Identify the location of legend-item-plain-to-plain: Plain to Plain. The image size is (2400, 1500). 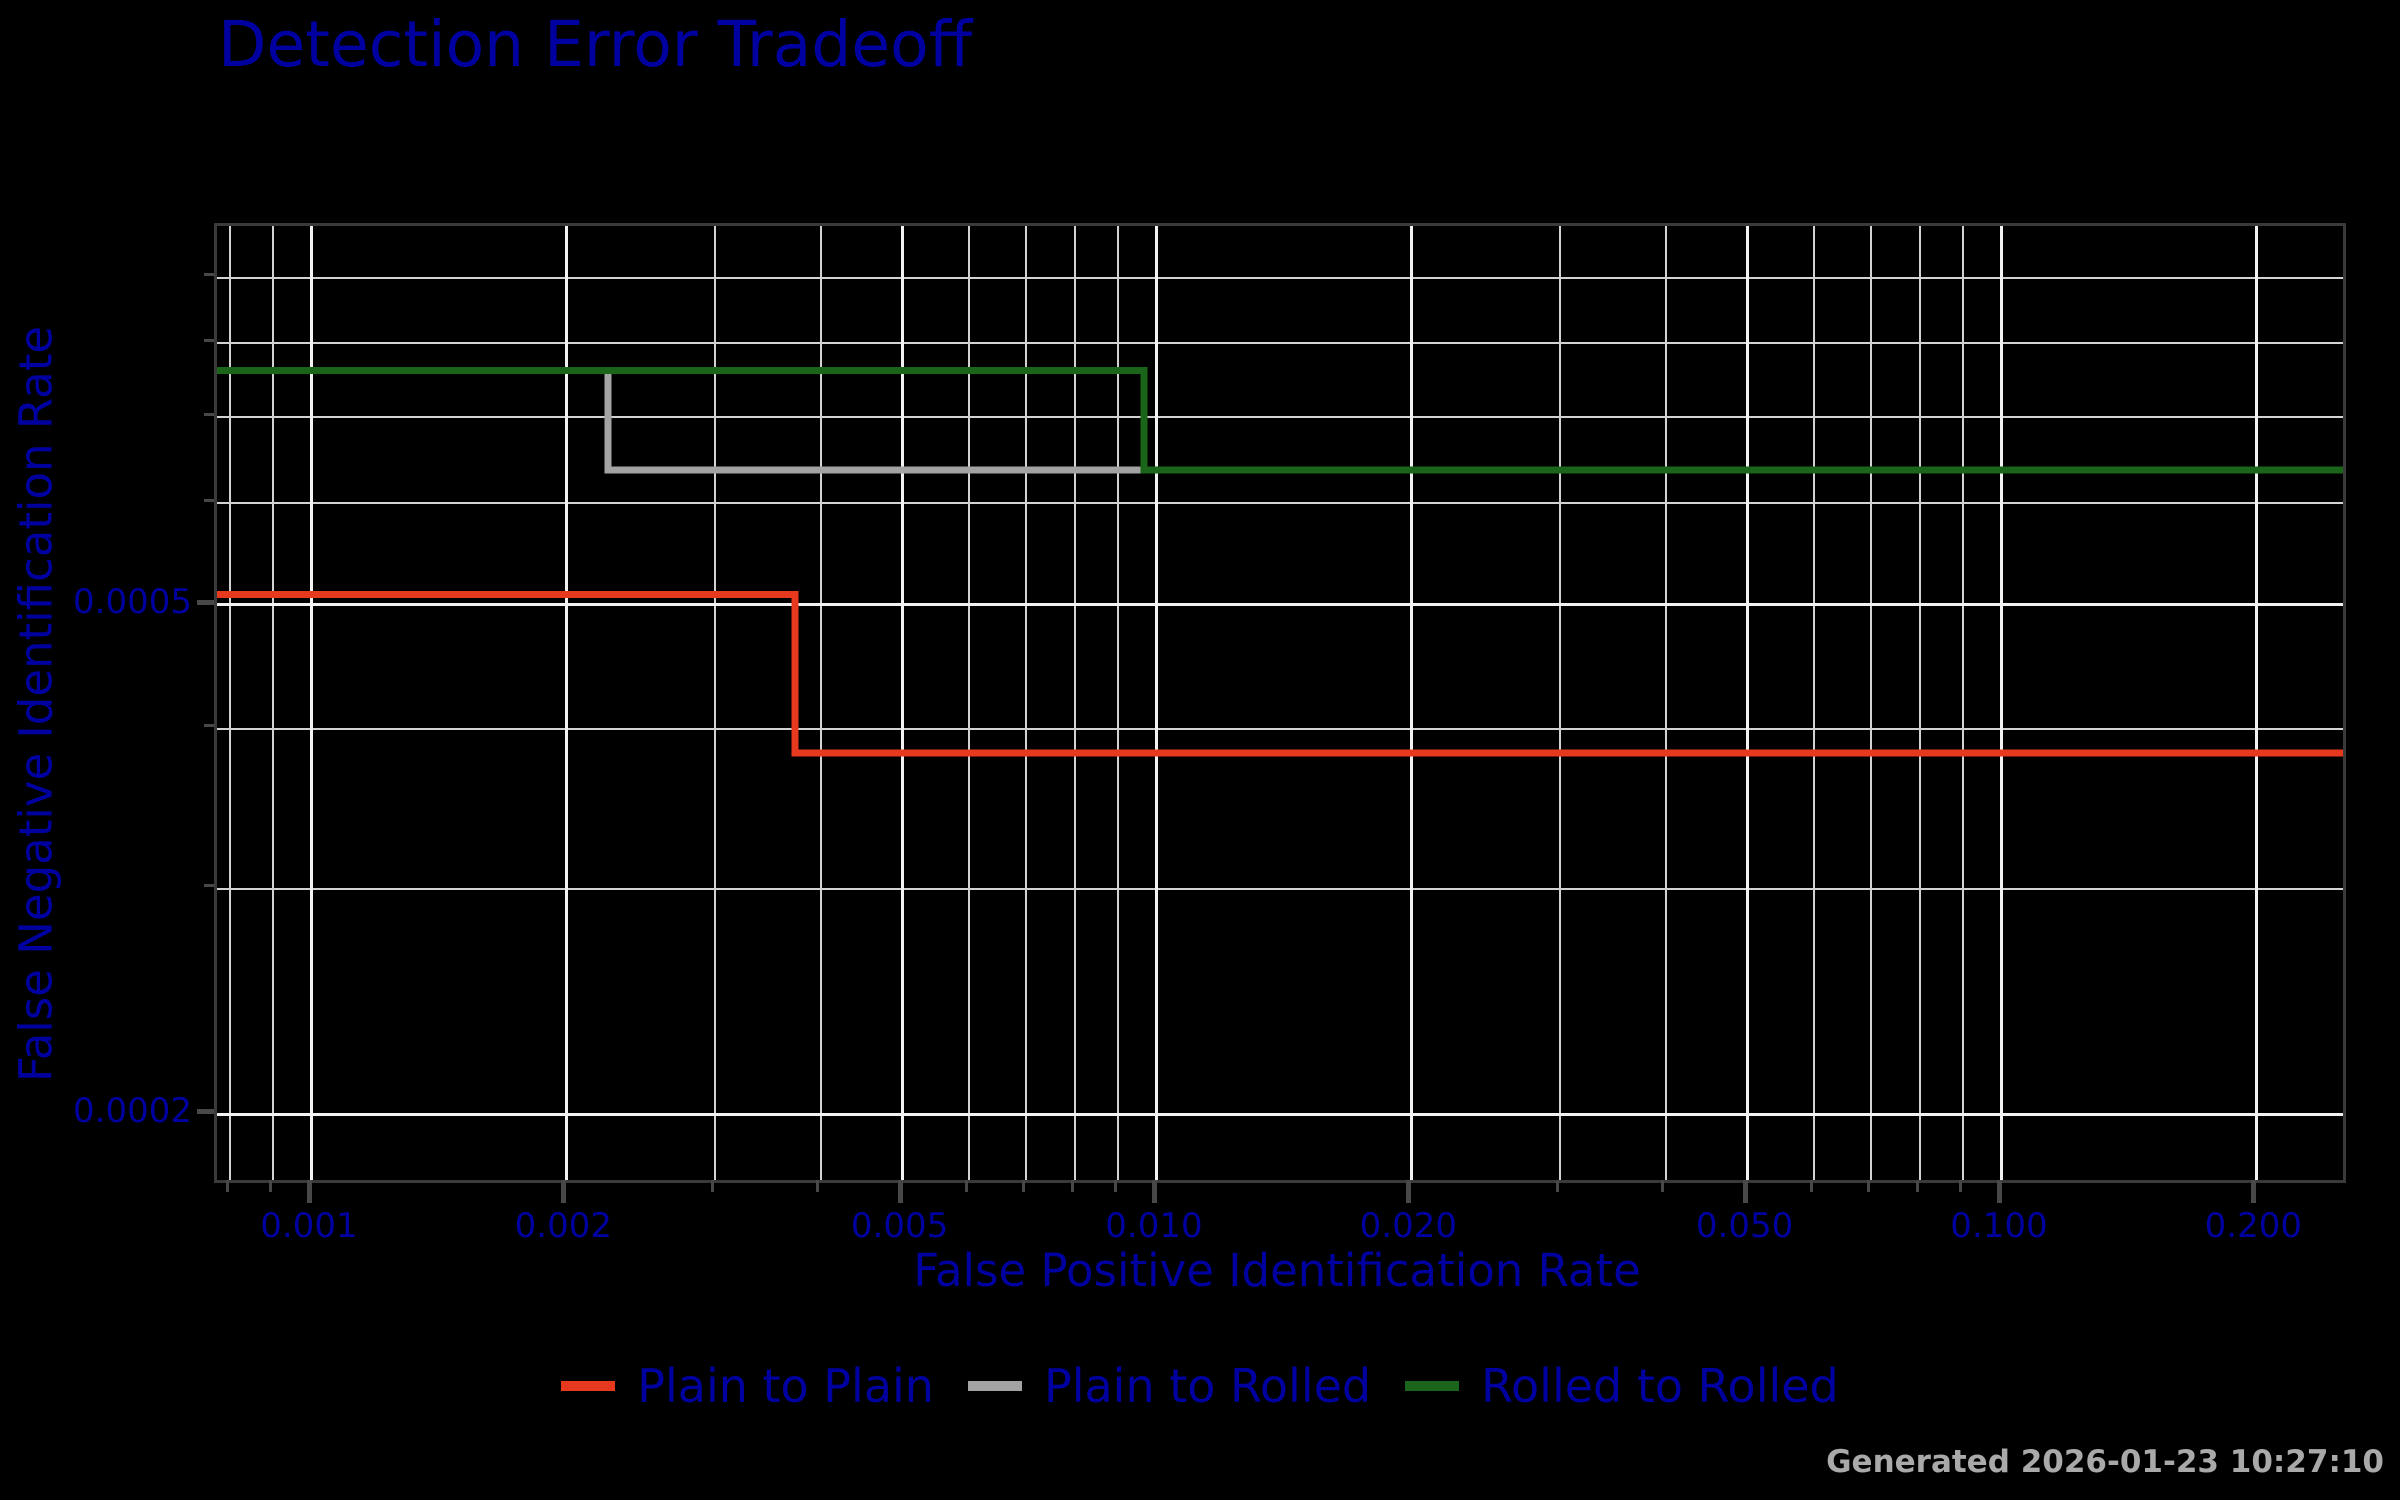
(747, 1386).